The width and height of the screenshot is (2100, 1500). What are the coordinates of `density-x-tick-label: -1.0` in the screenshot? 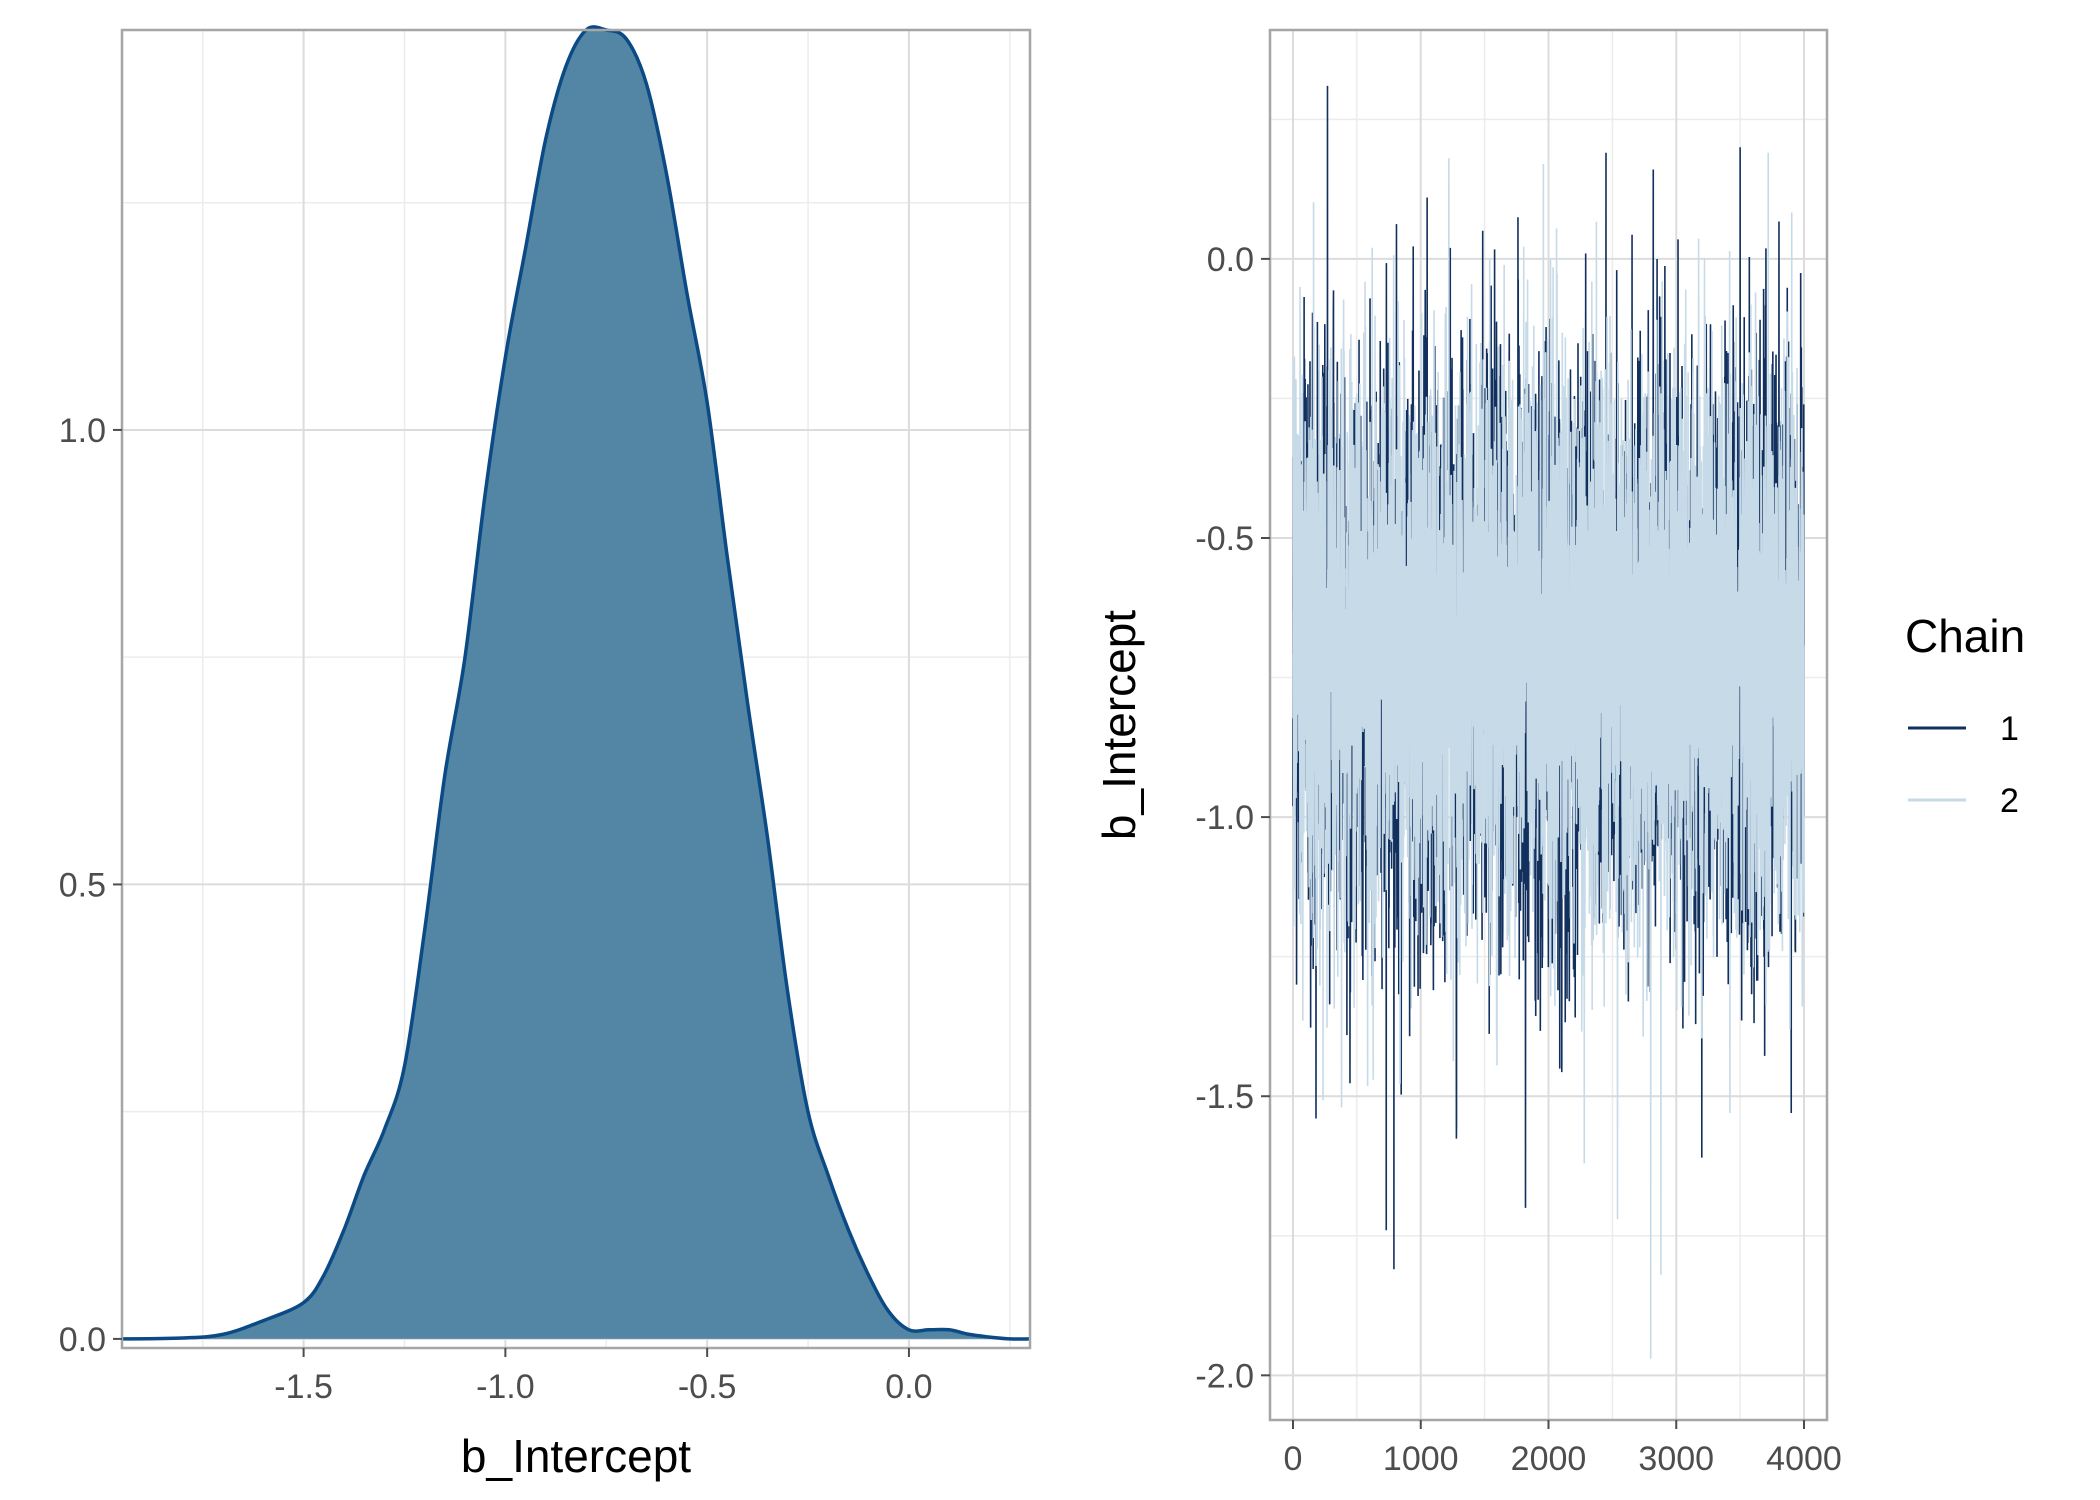 It's located at (505, 1387).